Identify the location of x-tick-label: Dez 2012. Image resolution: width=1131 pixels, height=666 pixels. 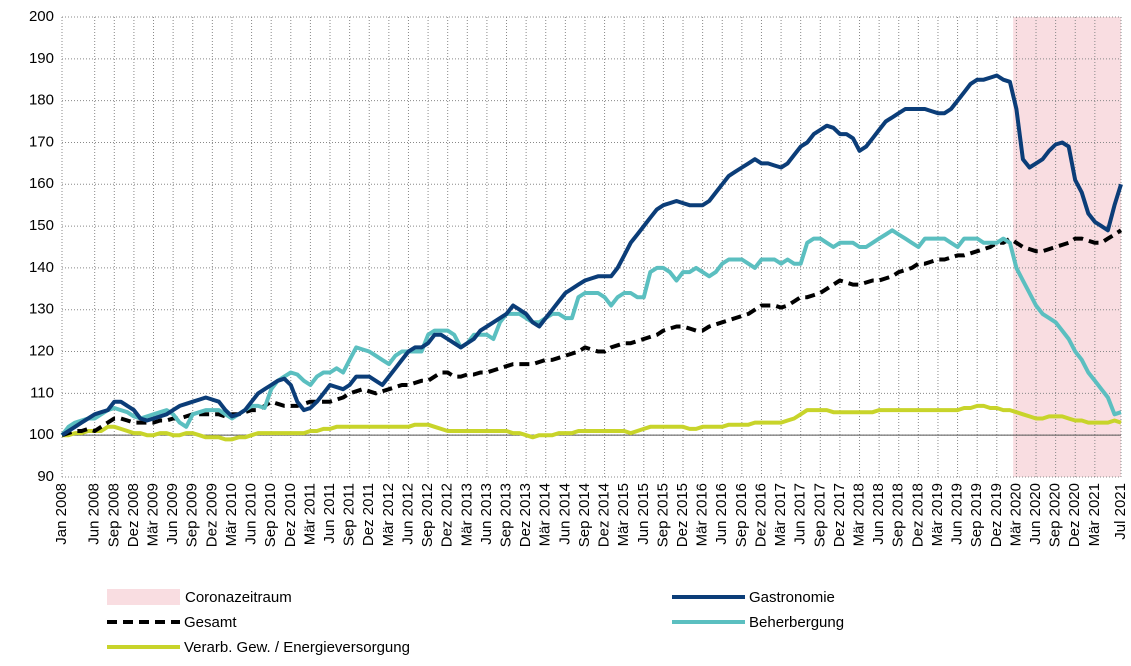
(447, 515).